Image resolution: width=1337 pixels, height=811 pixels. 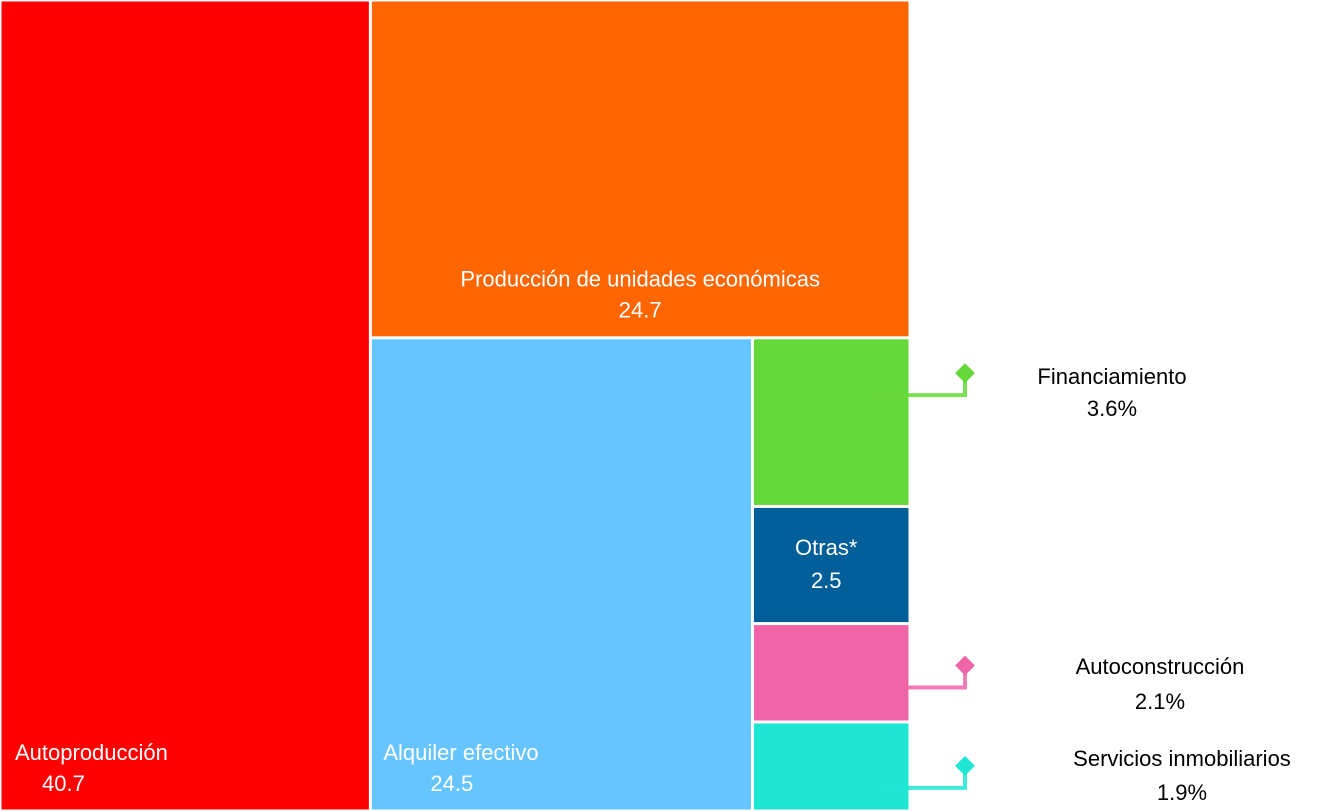 What do you see at coordinates (1182, 792) in the screenshot?
I see `cell-value: 1.9%` at bounding box center [1182, 792].